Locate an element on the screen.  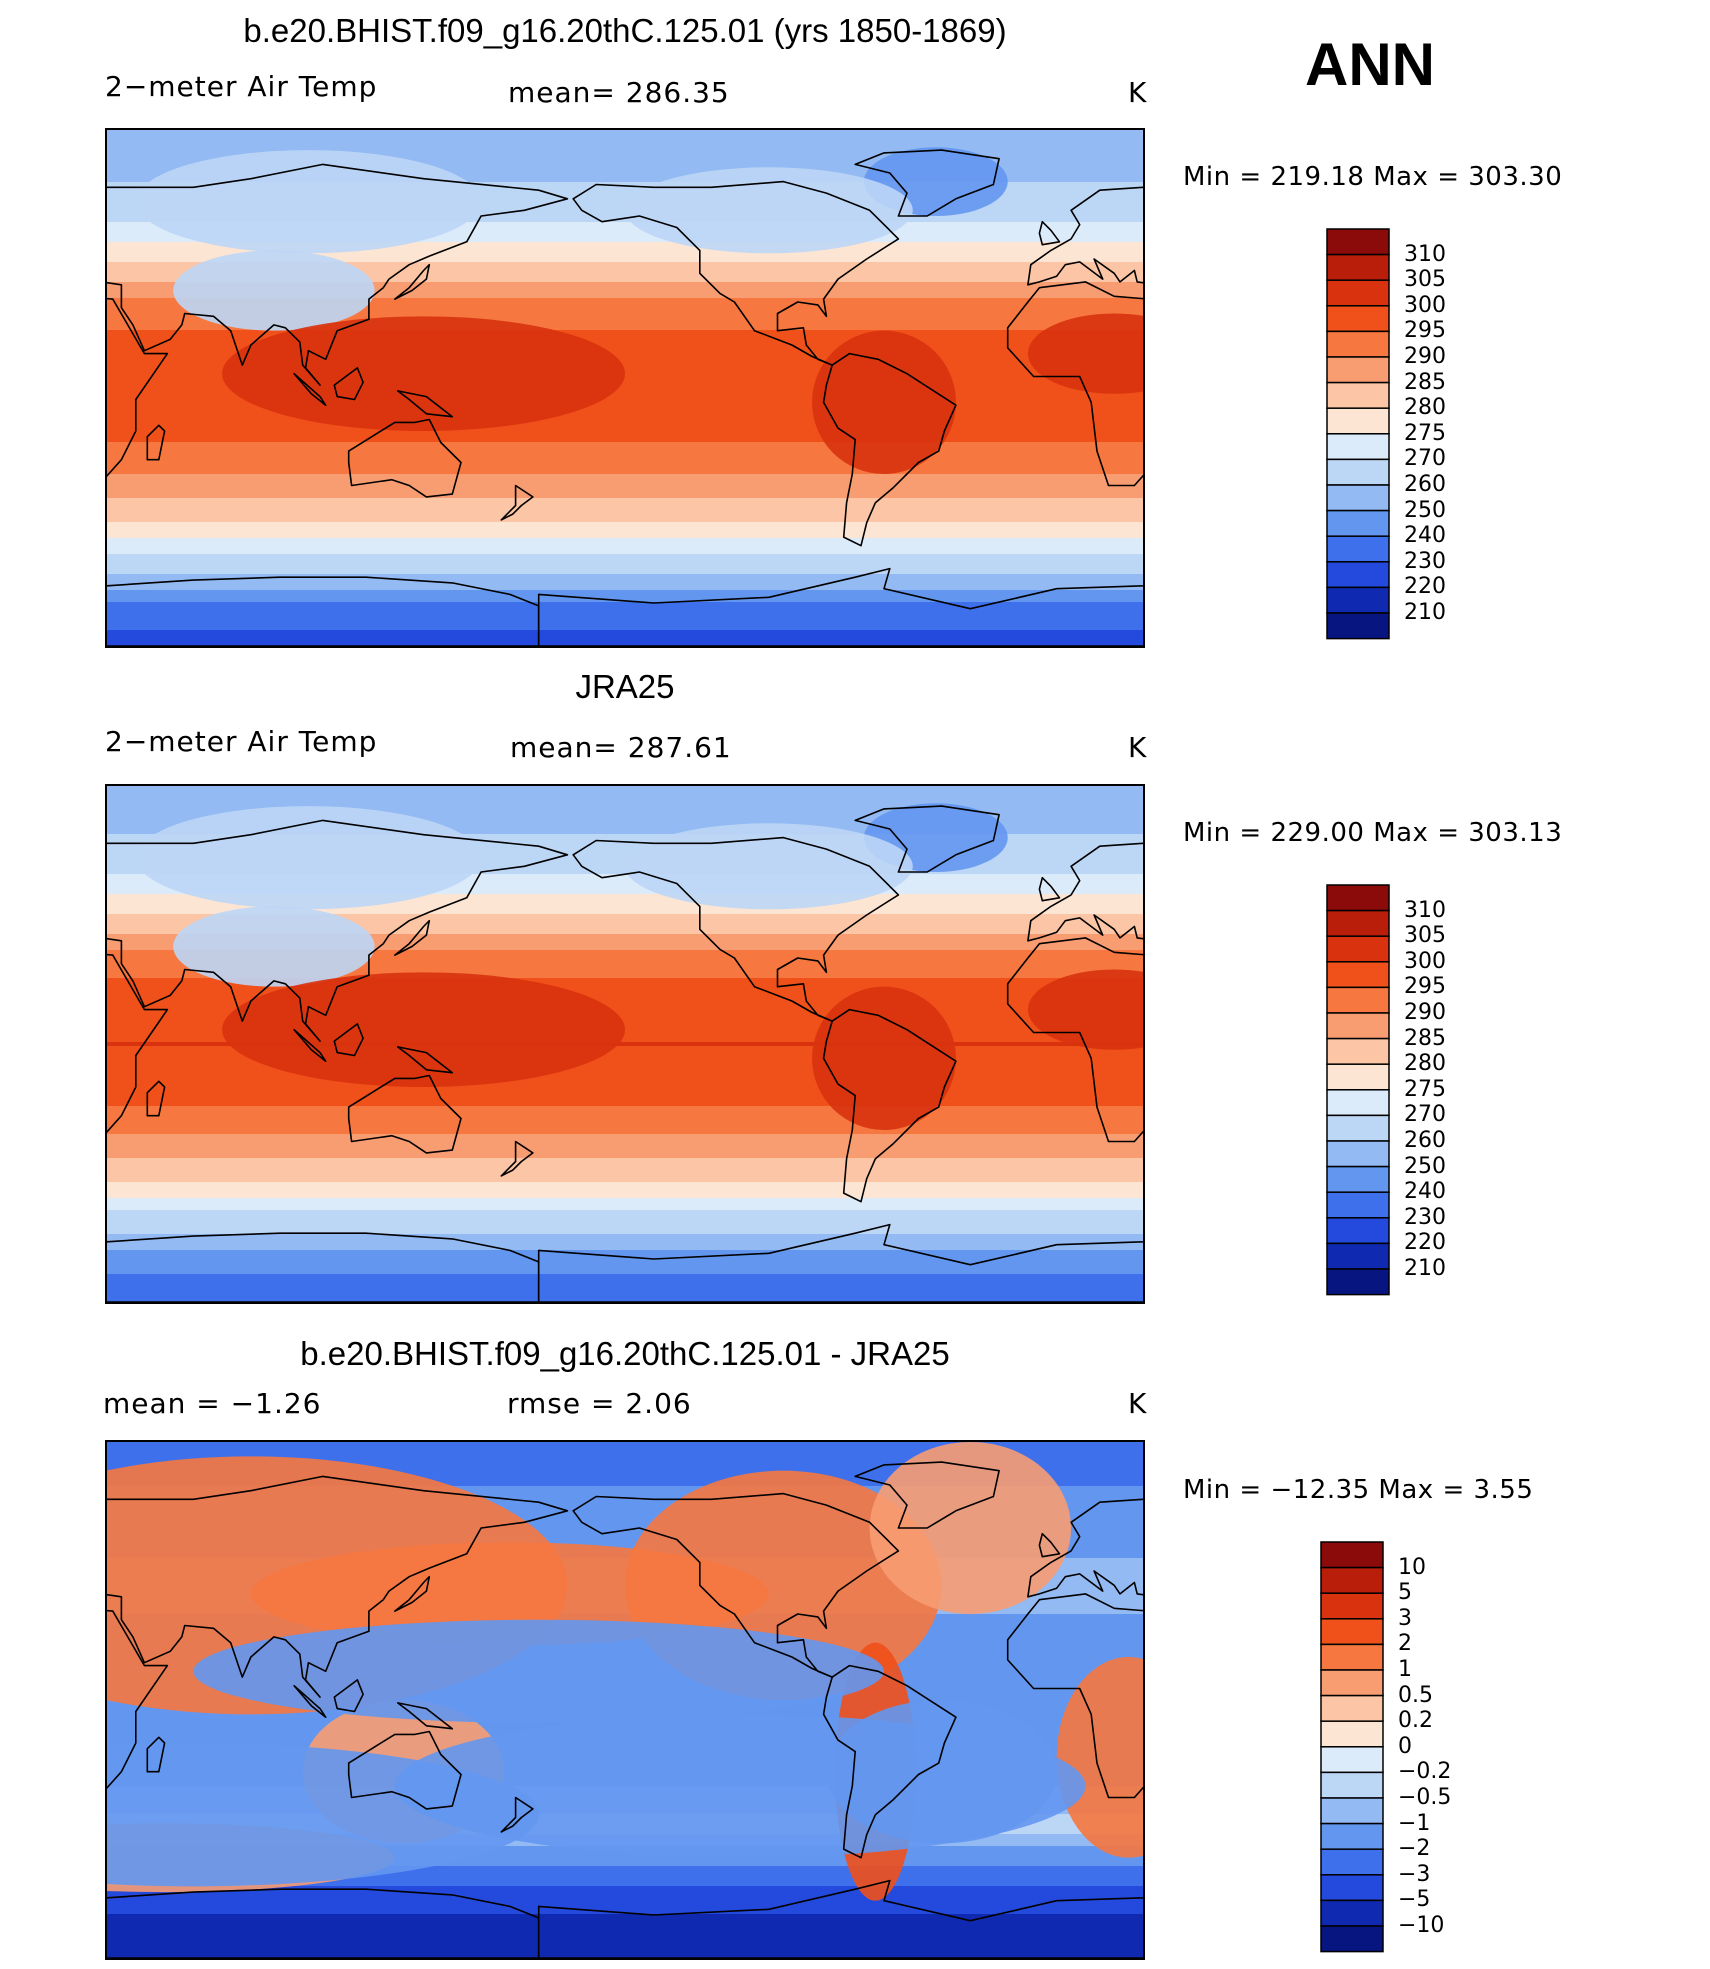
colorbar-label: 285 is located at coordinates (1425, 1038).